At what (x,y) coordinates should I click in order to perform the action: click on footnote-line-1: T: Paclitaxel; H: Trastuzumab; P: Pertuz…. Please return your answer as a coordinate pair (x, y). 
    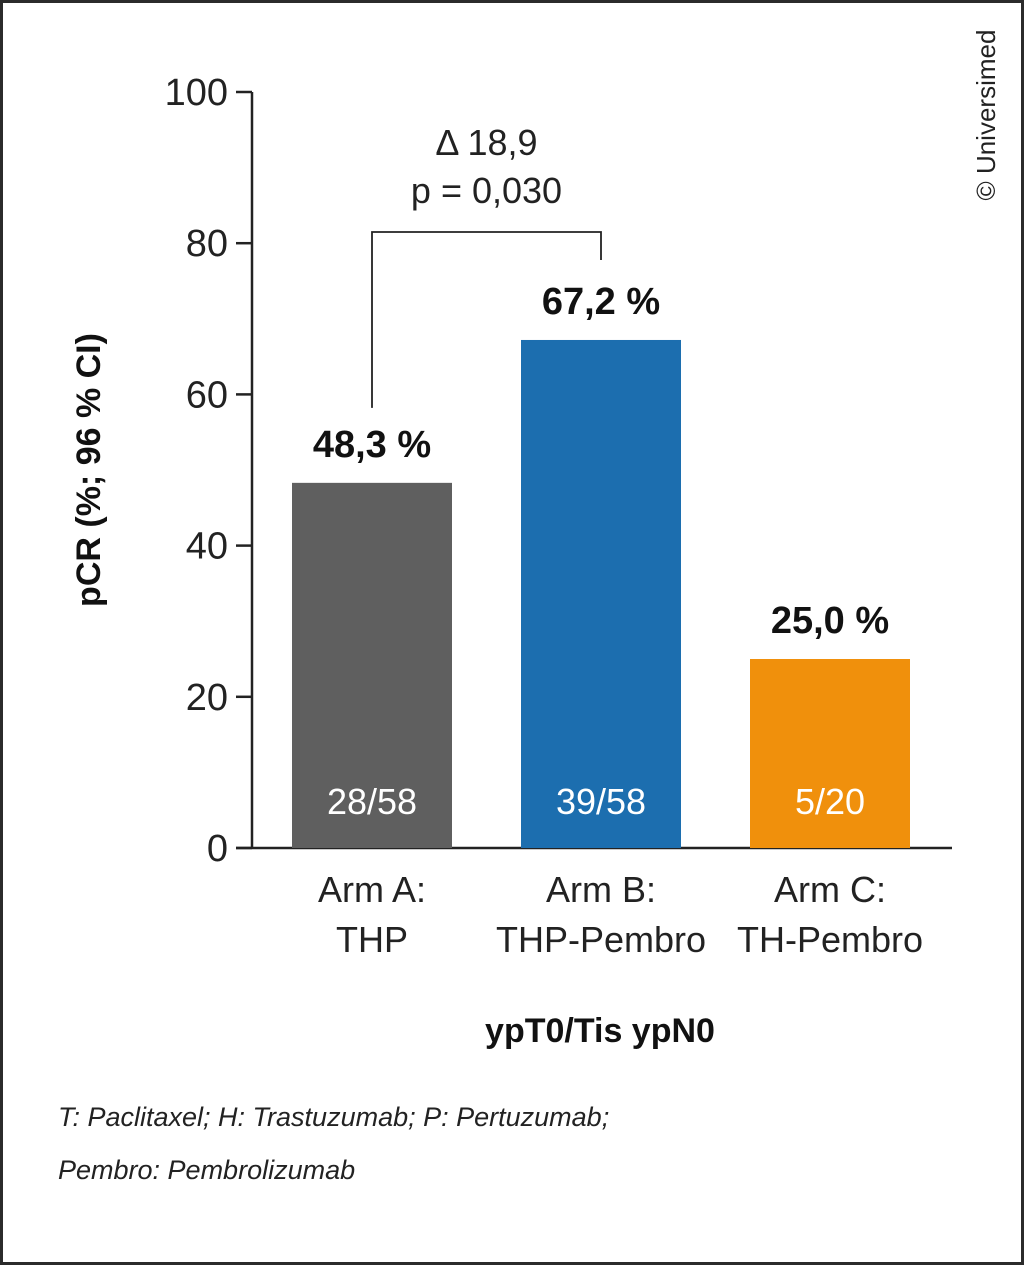
    Looking at the image, I should click on (334, 1117).